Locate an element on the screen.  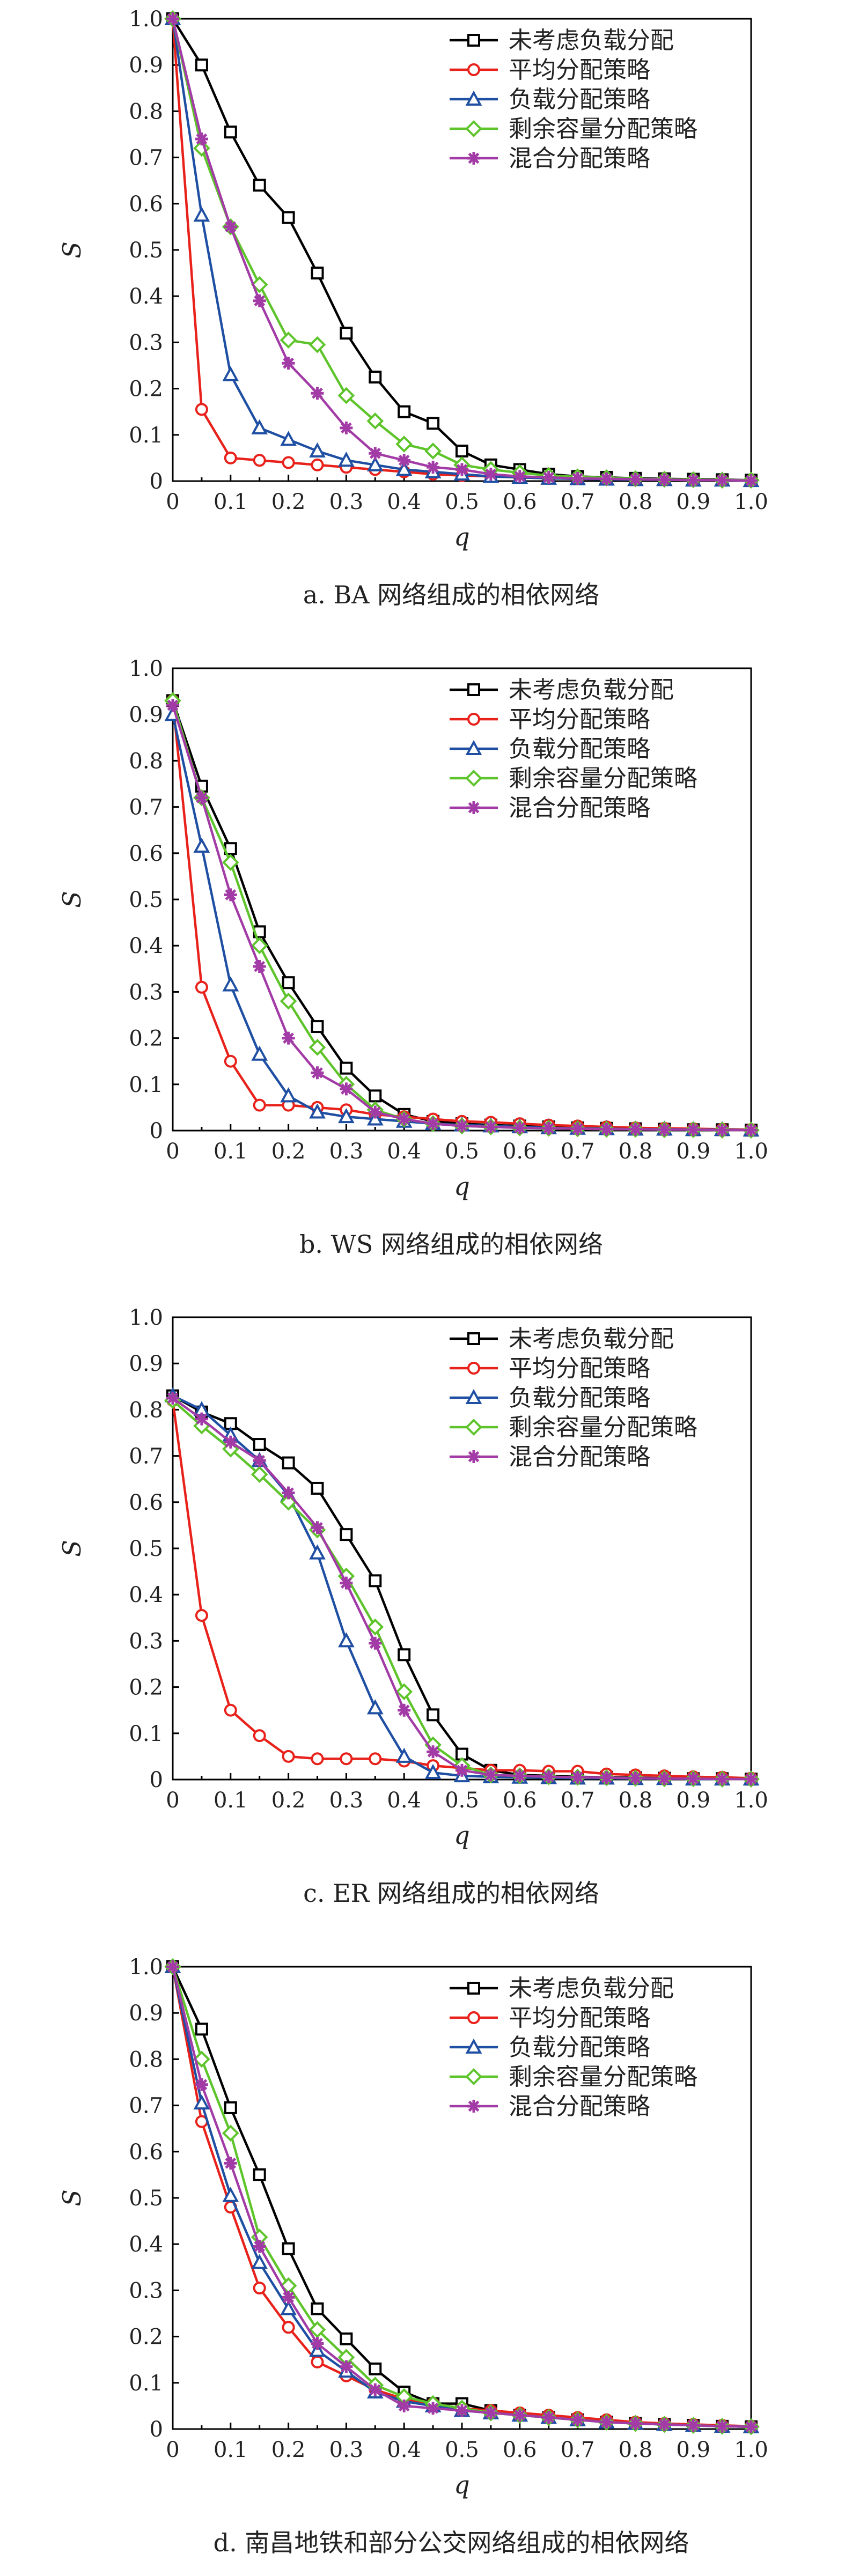
x-tick-label: 0.8 is located at coordinates (636, 1800).